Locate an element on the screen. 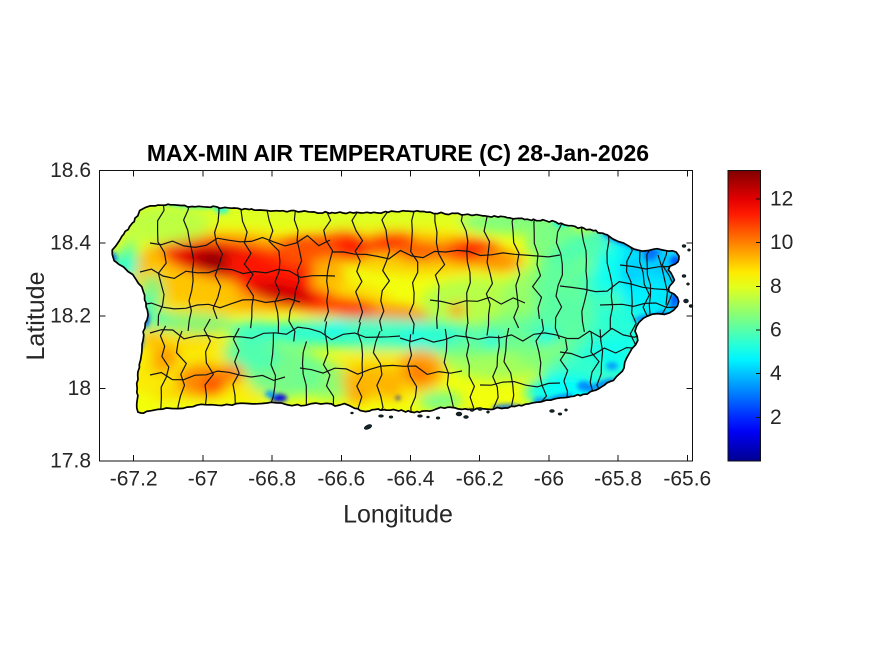 The width and height of the screenshot is (875, 656). svg-text: Latitude is located at coordinates (36, 316).